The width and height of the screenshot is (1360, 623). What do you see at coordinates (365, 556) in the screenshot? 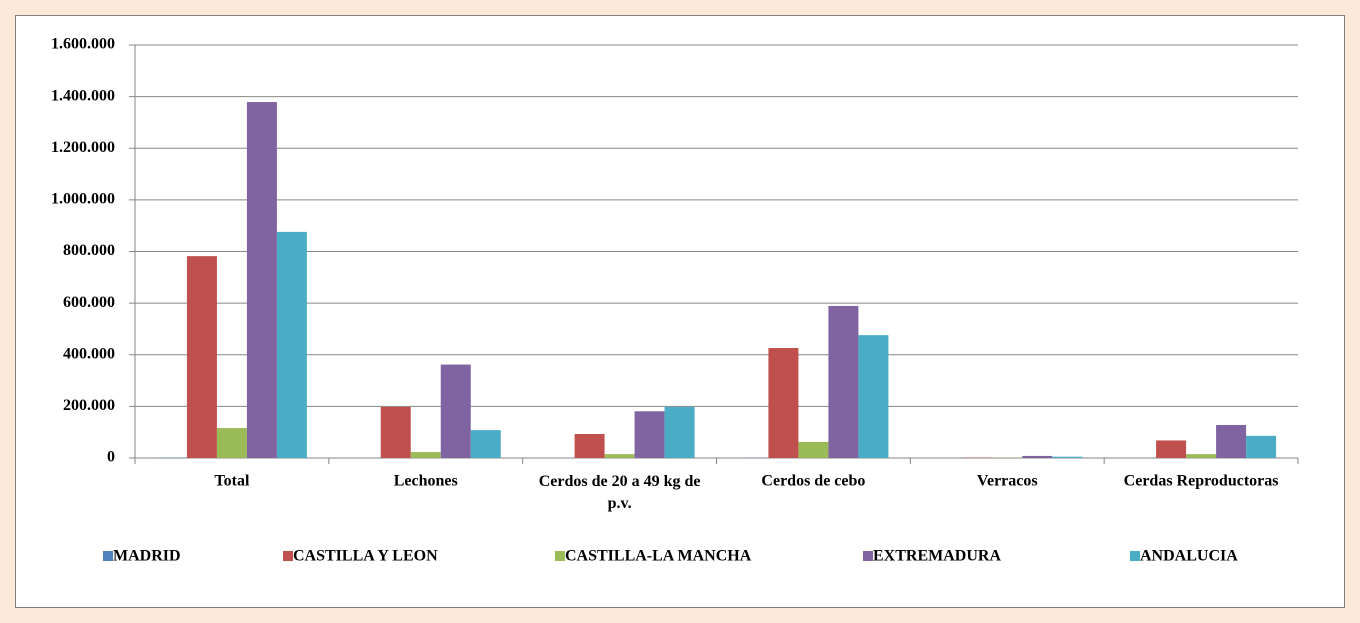
I see `legend-label: CASTILLA Y LEON` at bounding box center [365, 556].